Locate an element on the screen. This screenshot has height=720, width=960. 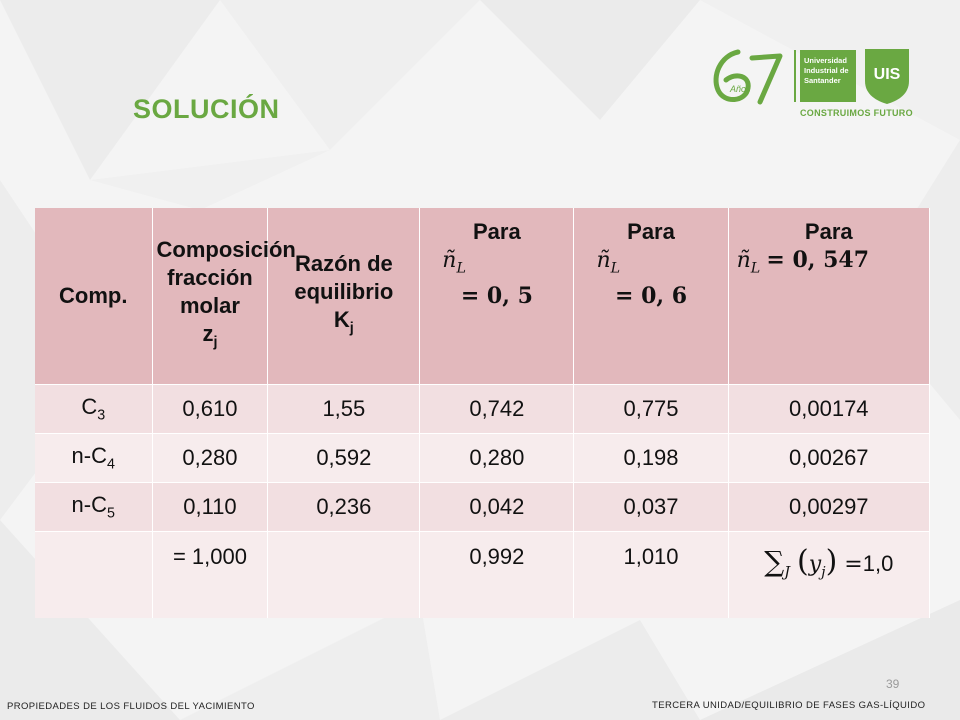
cell-para-05-total: 0,992 is located at coordinates (497, 574).